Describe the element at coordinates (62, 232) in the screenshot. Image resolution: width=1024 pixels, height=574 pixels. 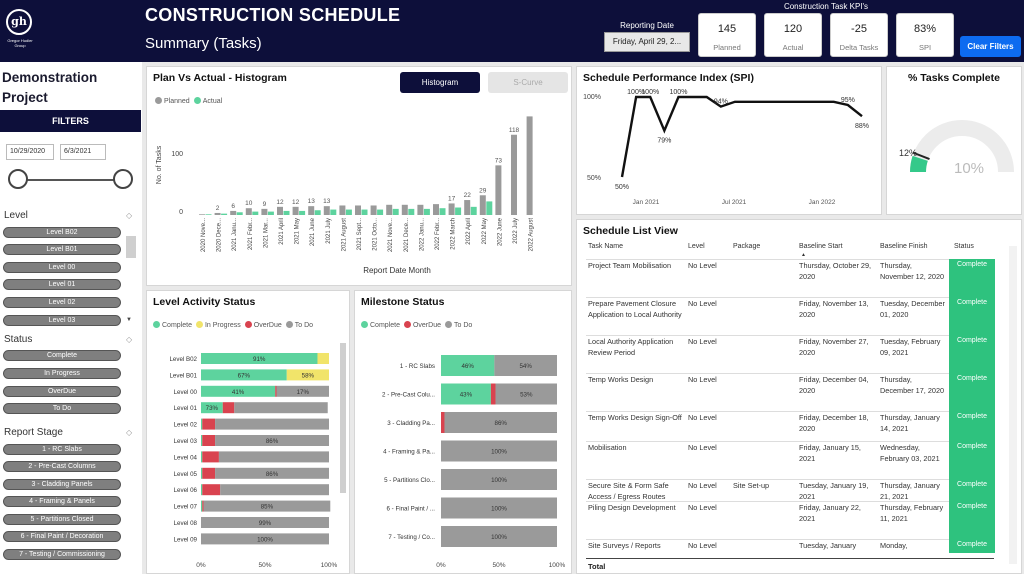
I see `level-option: Level B02` at that location.